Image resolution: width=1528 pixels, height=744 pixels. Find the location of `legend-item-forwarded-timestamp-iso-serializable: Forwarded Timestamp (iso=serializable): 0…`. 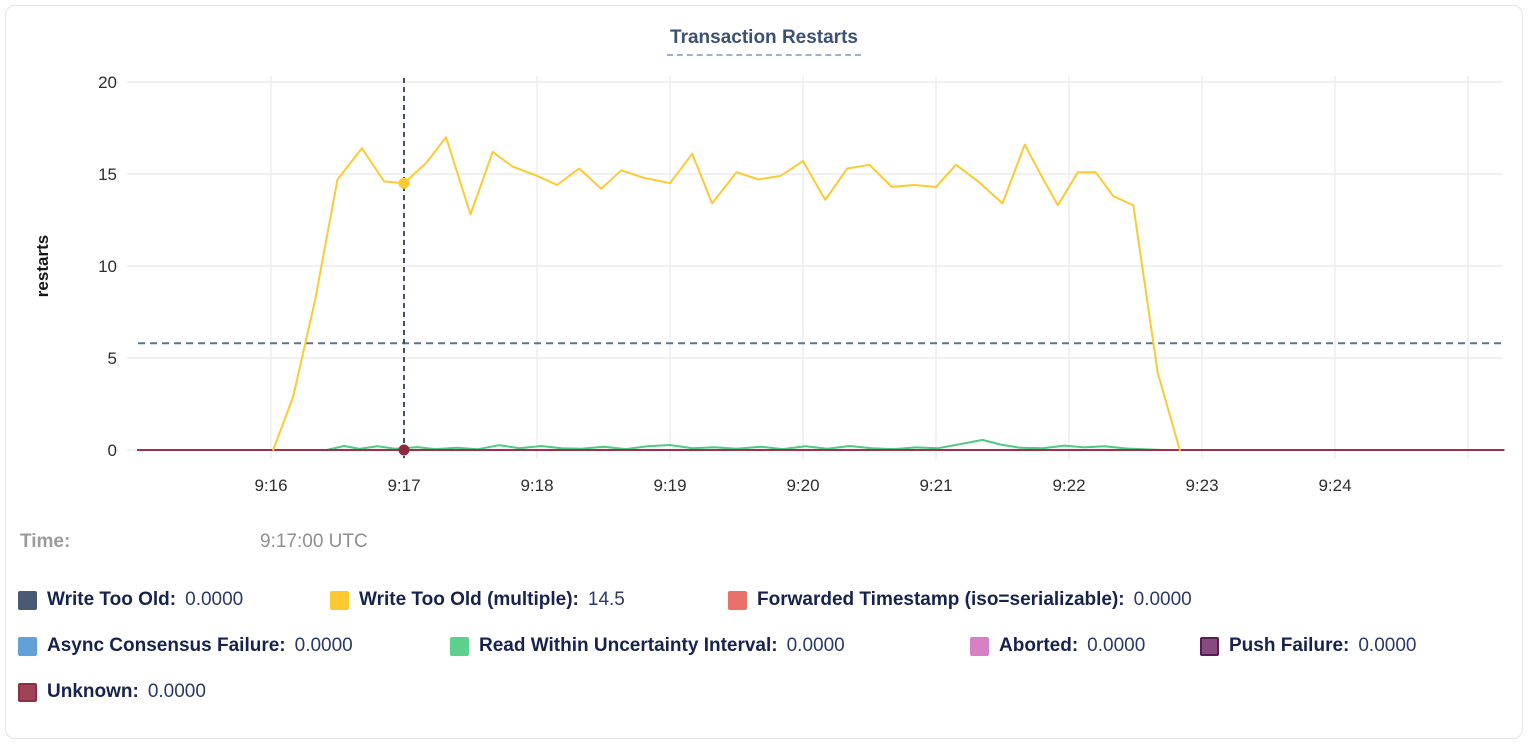

legend-item-forwarded-timestamp-iso-serializable: Forwarded Timestamp (iso=serializable): 0… is located at coordinates (960, 600).